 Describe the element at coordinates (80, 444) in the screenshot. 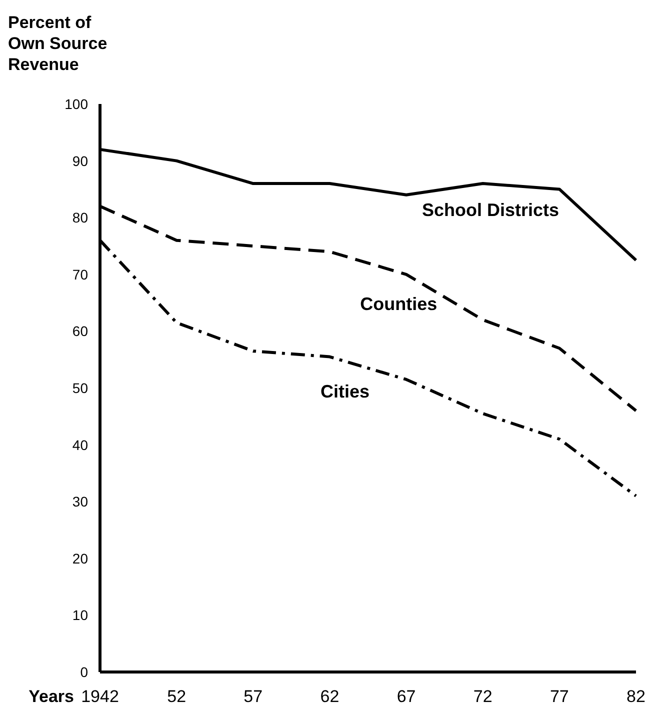

I see `y-tick-label: 40` at that location.